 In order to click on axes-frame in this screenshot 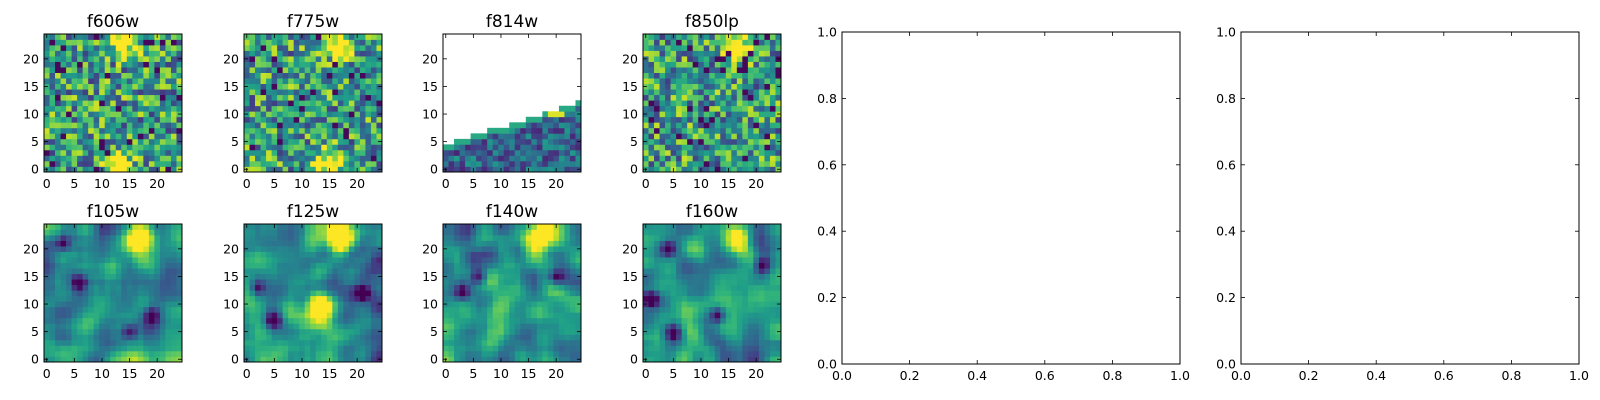, I will do `click(113, 293)`.